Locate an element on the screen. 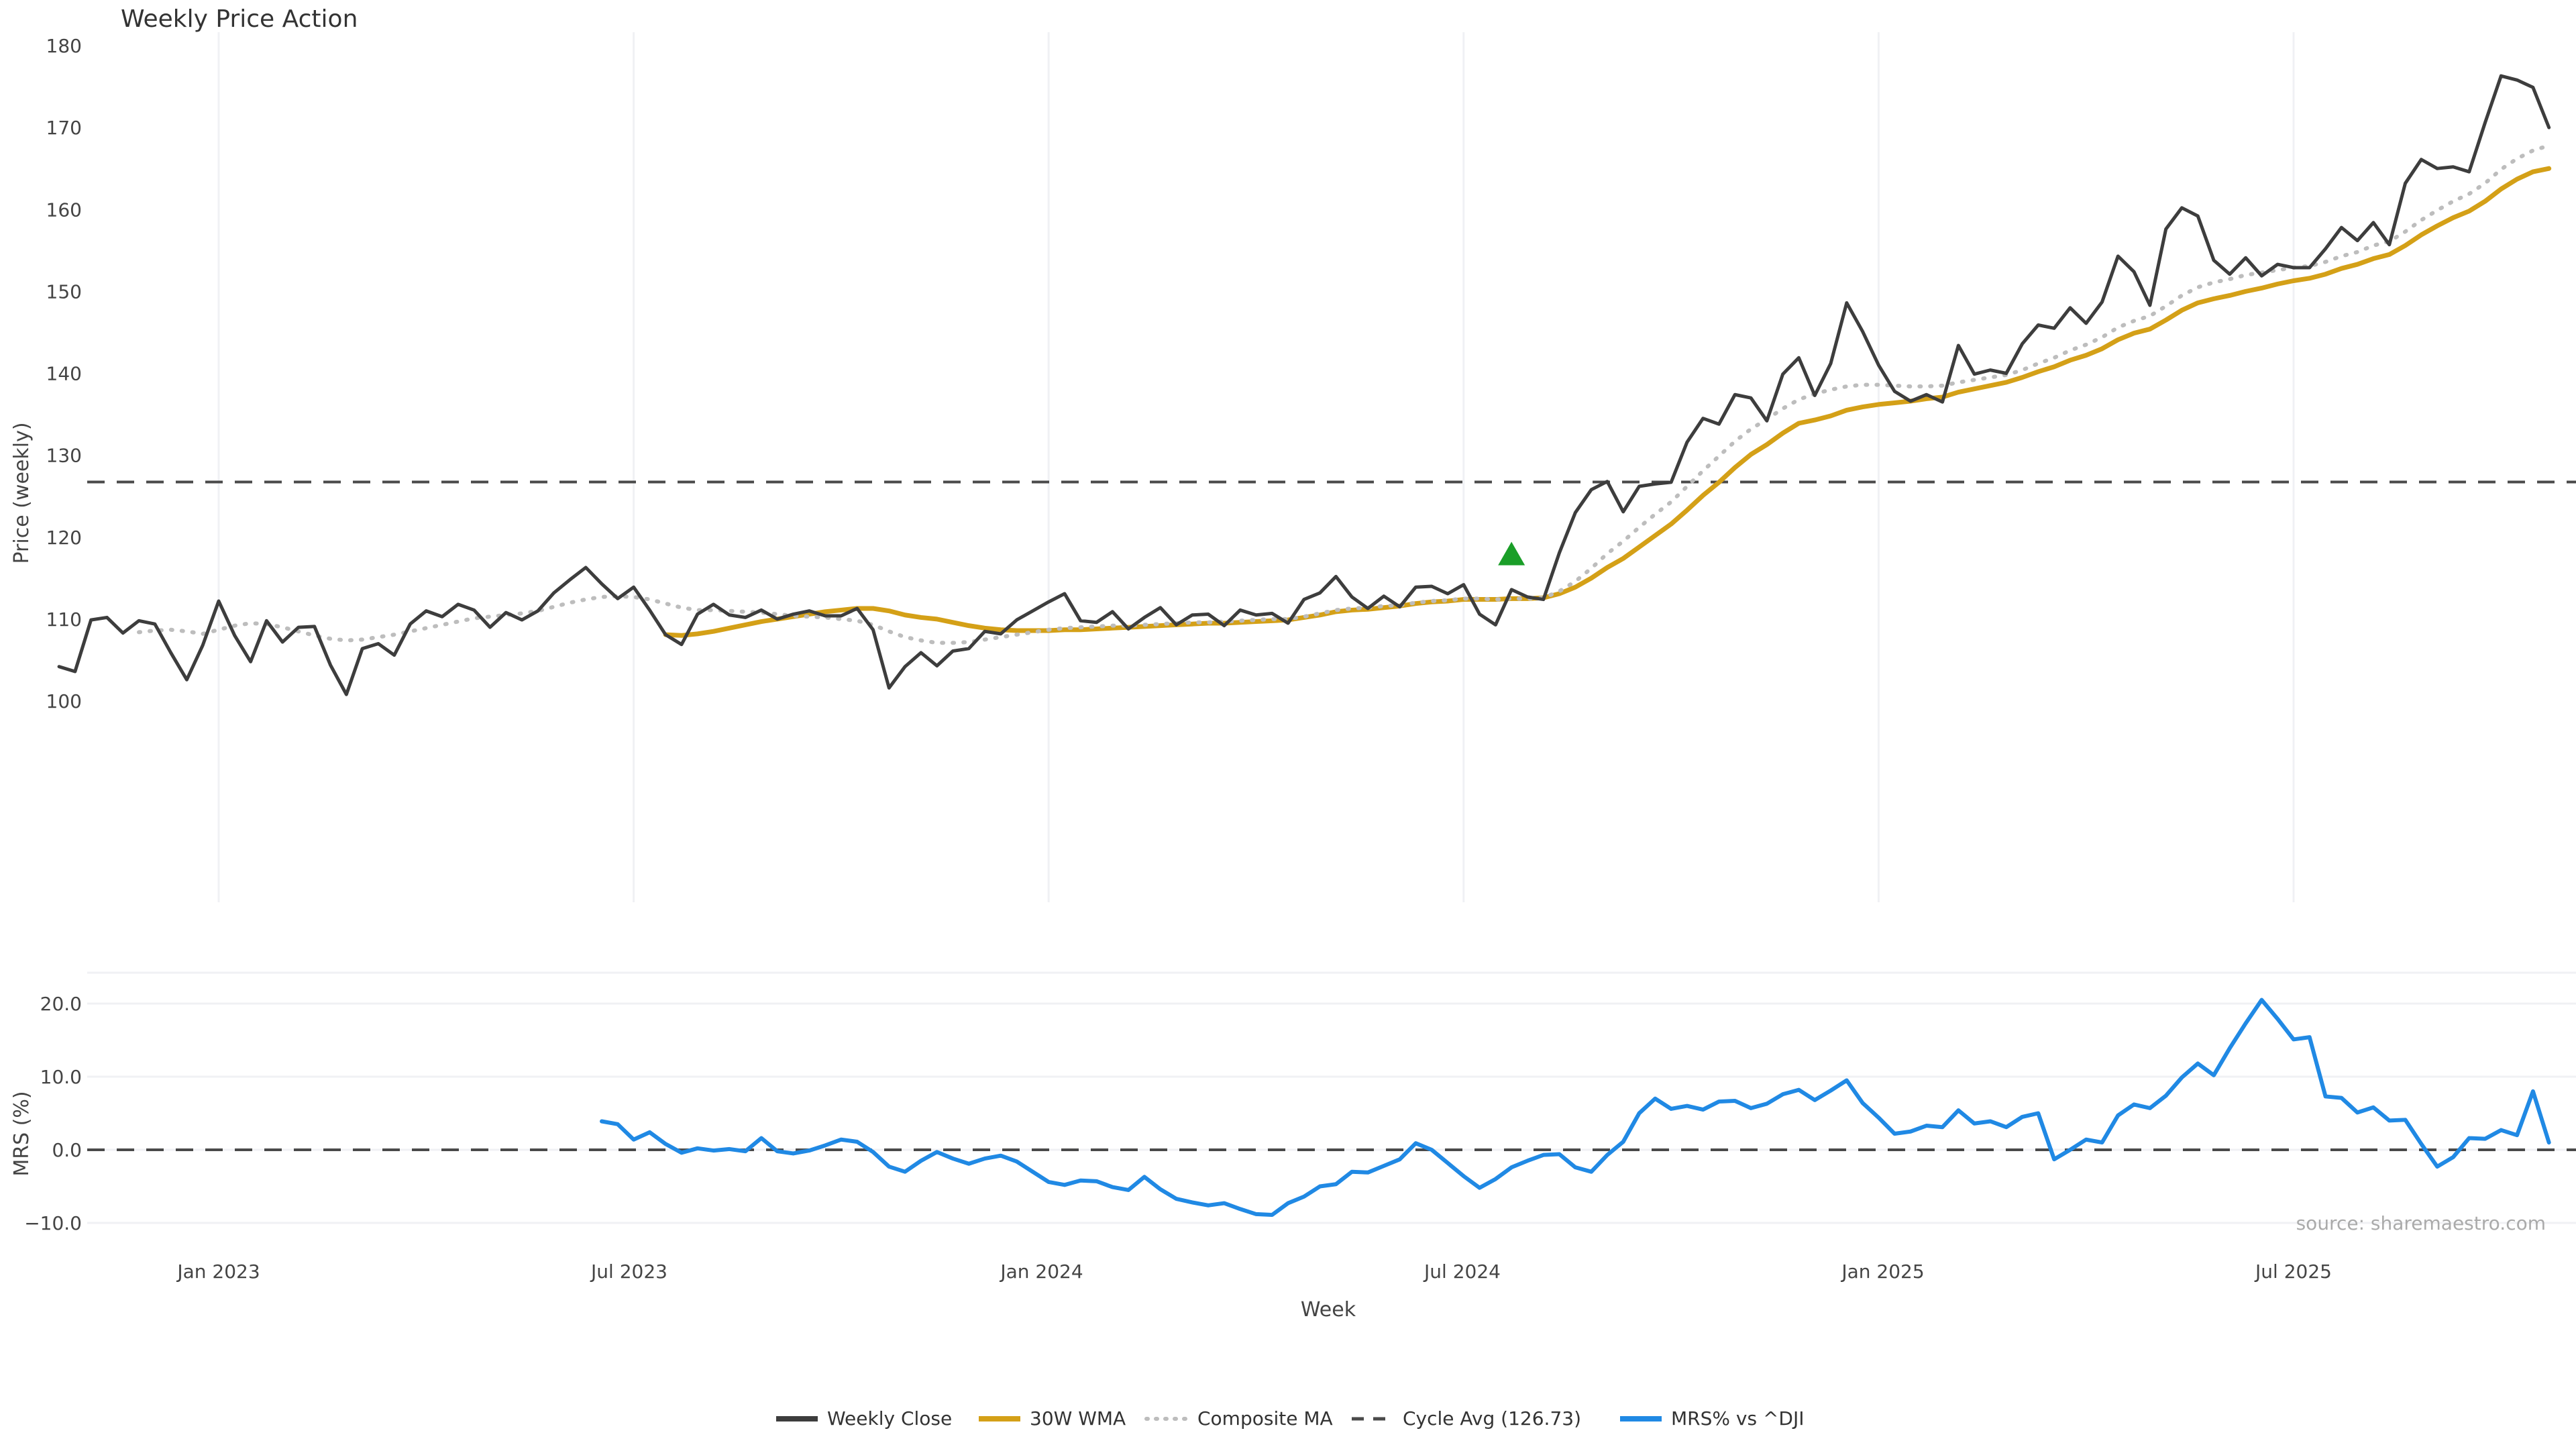  legend-item: MRS% vs ^DJI is located at coordinates (1712, 1418).